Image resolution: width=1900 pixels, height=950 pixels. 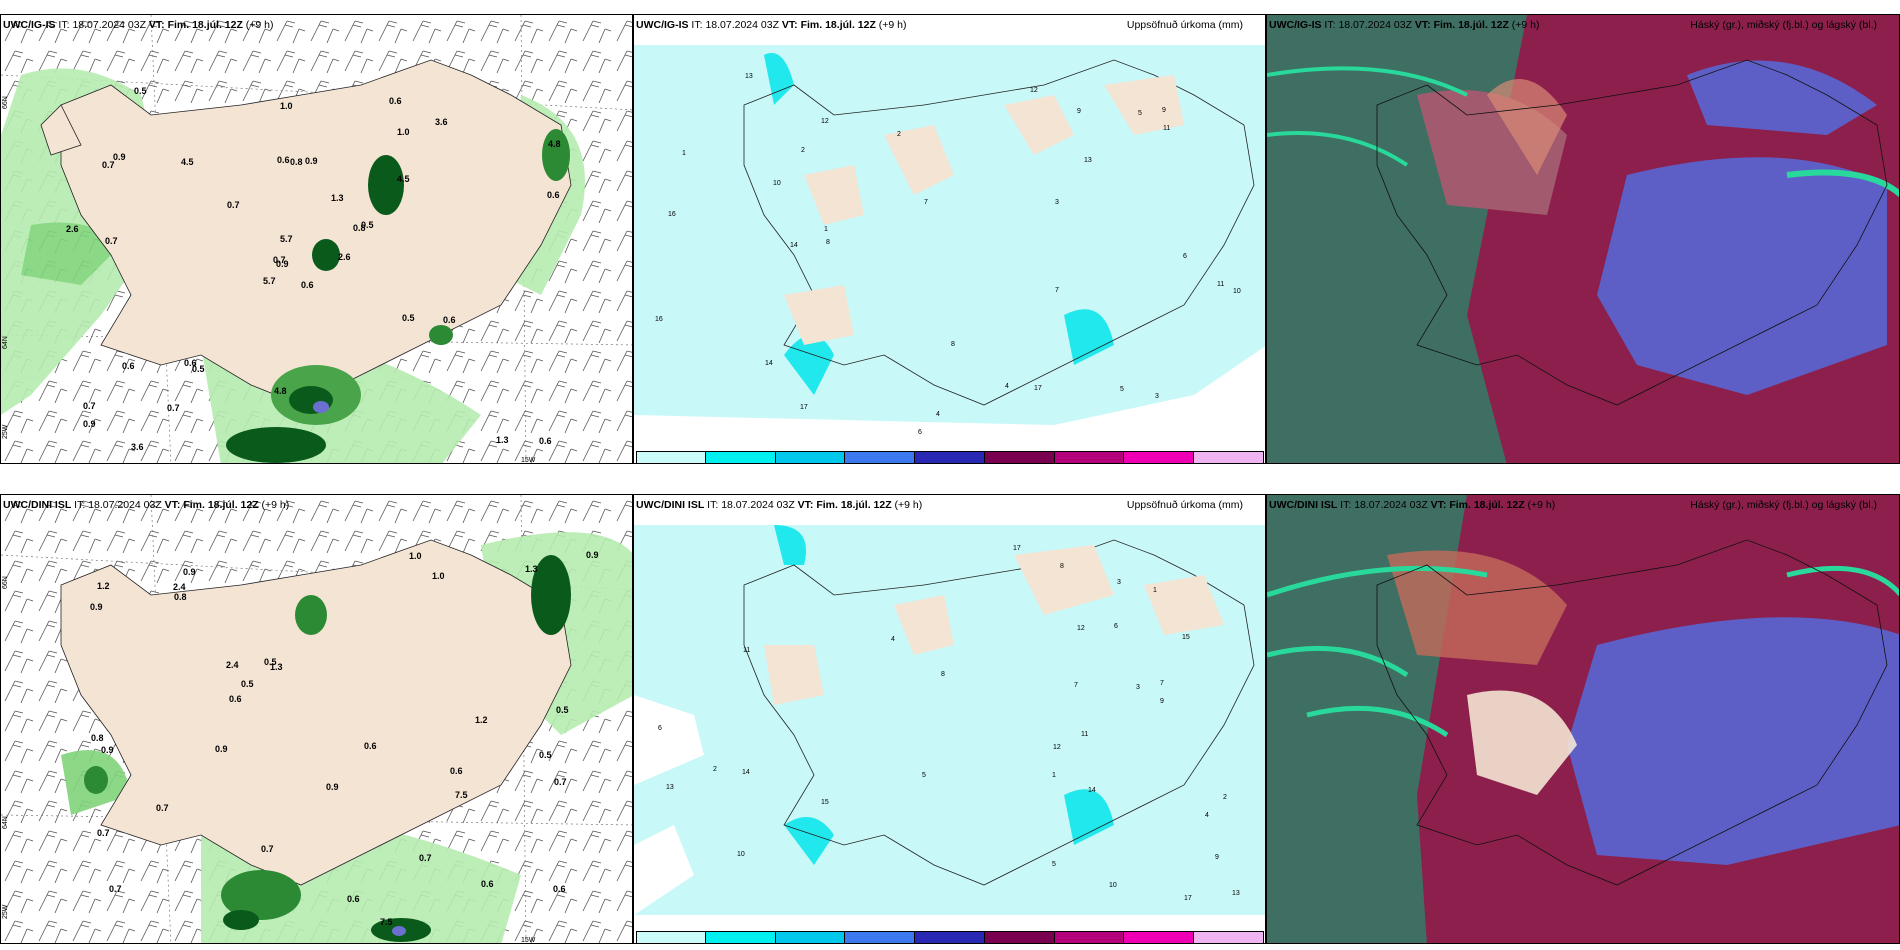 What do you see at coordinates (344, 257) in the screenshot?
I see `value-label: 2.6` at bounding box center [344, 257].